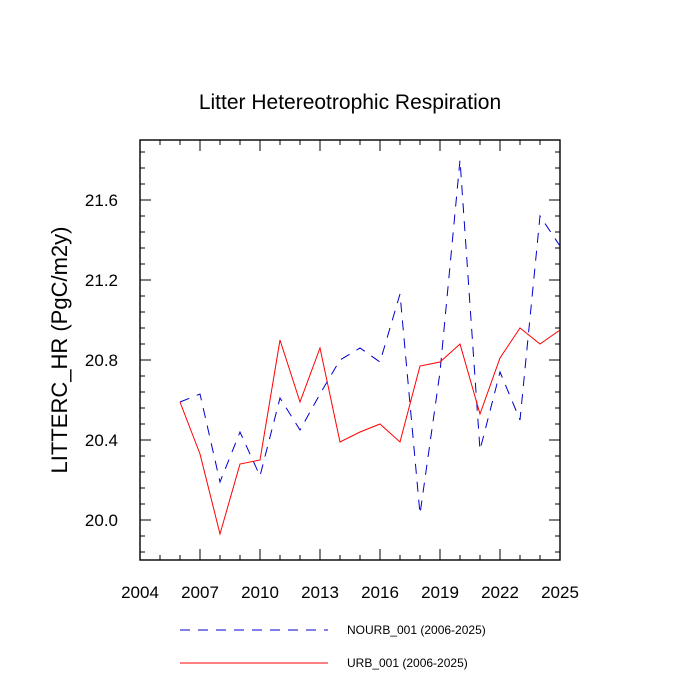 Image resolution: width=700 pixels, height=700 pixels. What do you see at coordinates (380, 592) in the screenshot?
I see `x-tick-label: 2016` at bounding box center [380, 592].